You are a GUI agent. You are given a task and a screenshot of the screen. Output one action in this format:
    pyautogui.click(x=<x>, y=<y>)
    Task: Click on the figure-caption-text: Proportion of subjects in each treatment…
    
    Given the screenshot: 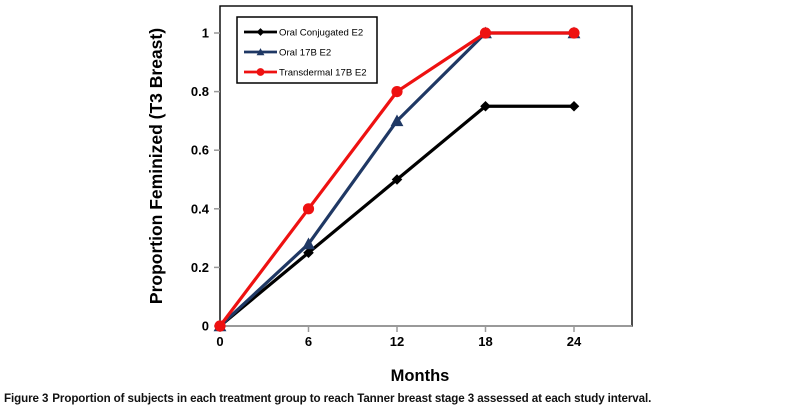 What is the action you would take?
    pyautogui.click(x=352, y=398)
    